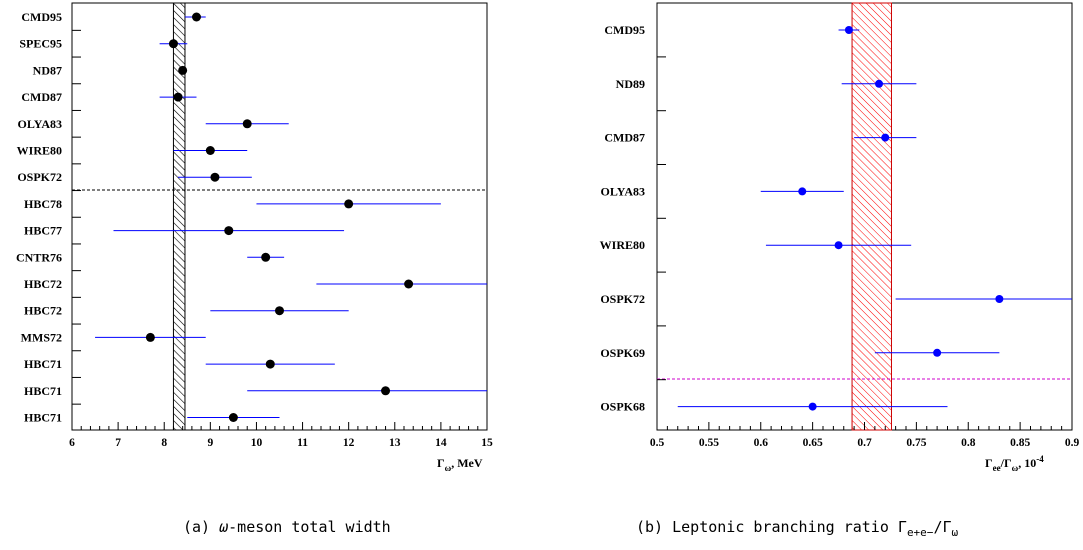 This screenshot has width=1083, height=550. Describe the element at coordinates (916, 443) in the screenshot. I see `x-tick-label: 0.75` at that location.